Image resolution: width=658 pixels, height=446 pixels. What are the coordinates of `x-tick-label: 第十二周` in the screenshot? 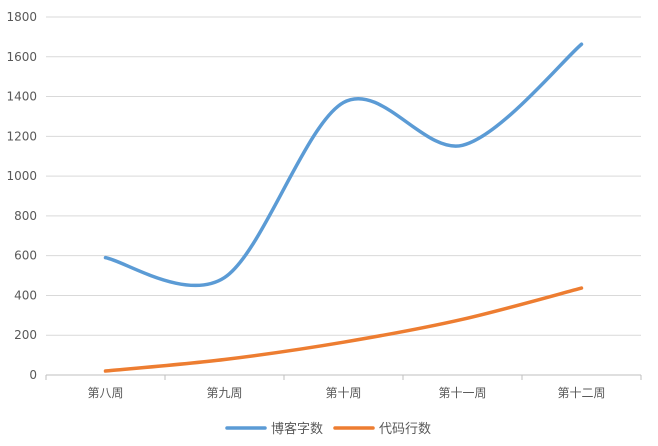 It's located at (581, 393).